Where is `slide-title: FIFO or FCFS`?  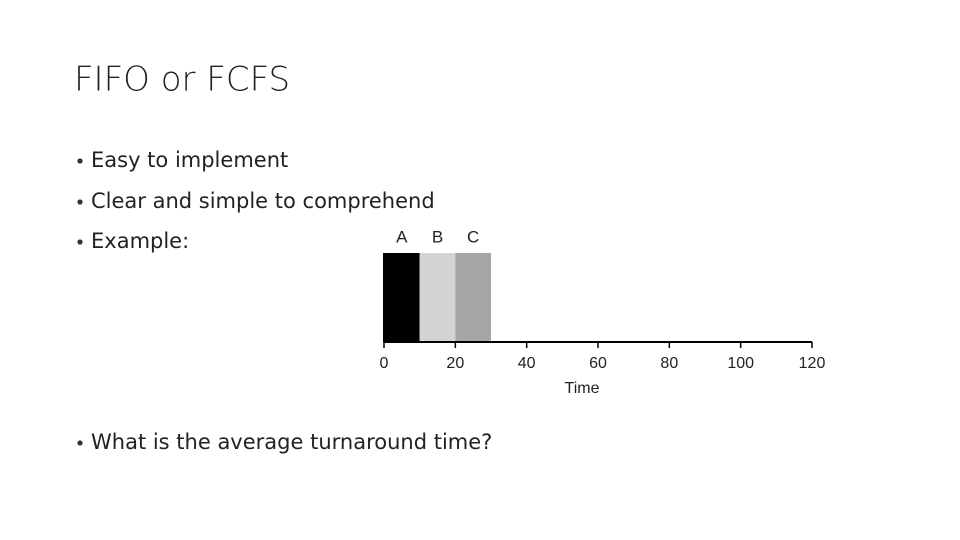 slide-title: FIFO or FCFS is located at coordinates (182, 80).